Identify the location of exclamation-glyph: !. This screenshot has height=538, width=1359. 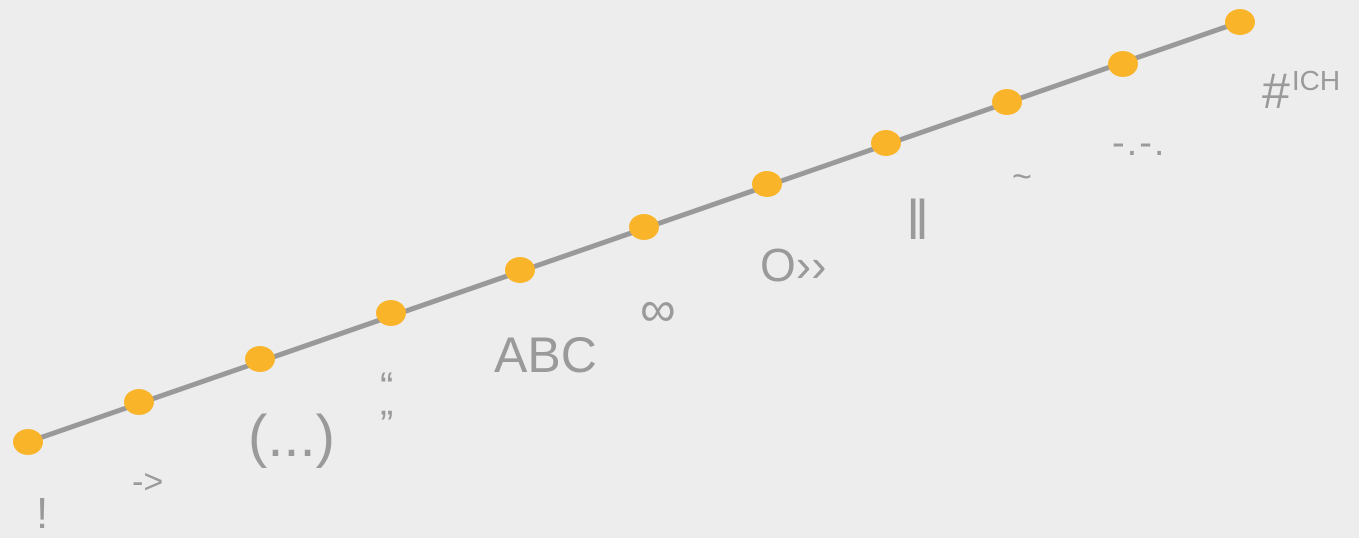
(42, 513).